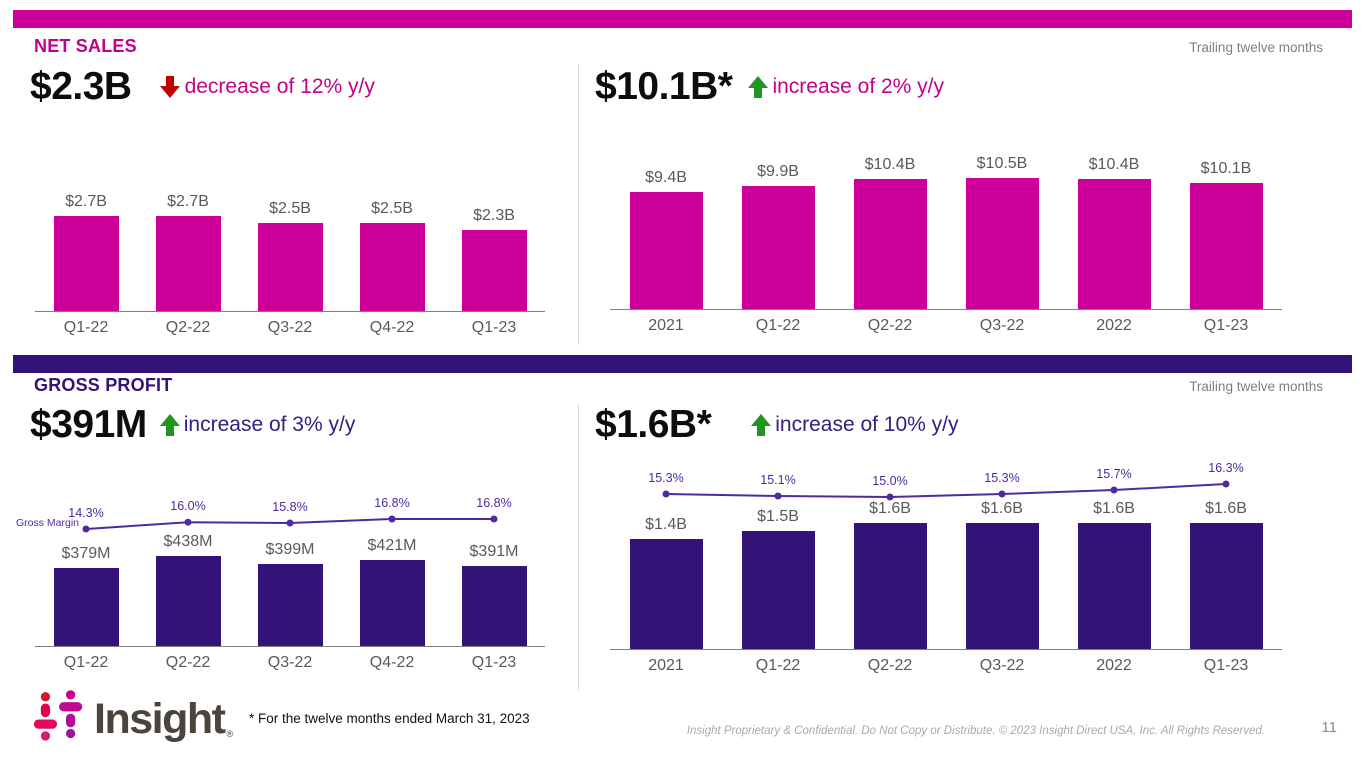 The image size is (1365, 768). I want to click on gross-profit-left-headline-row: $391M increase of 3% y/y, so click(192, 425).